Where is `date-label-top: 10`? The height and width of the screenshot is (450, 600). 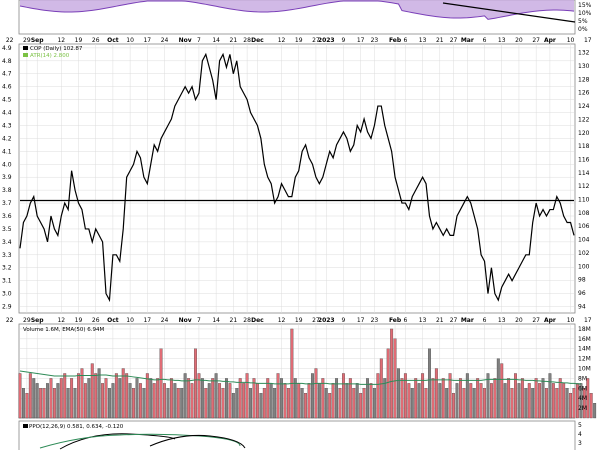
date-label-top: 10 is located at coordinates (130, 40).